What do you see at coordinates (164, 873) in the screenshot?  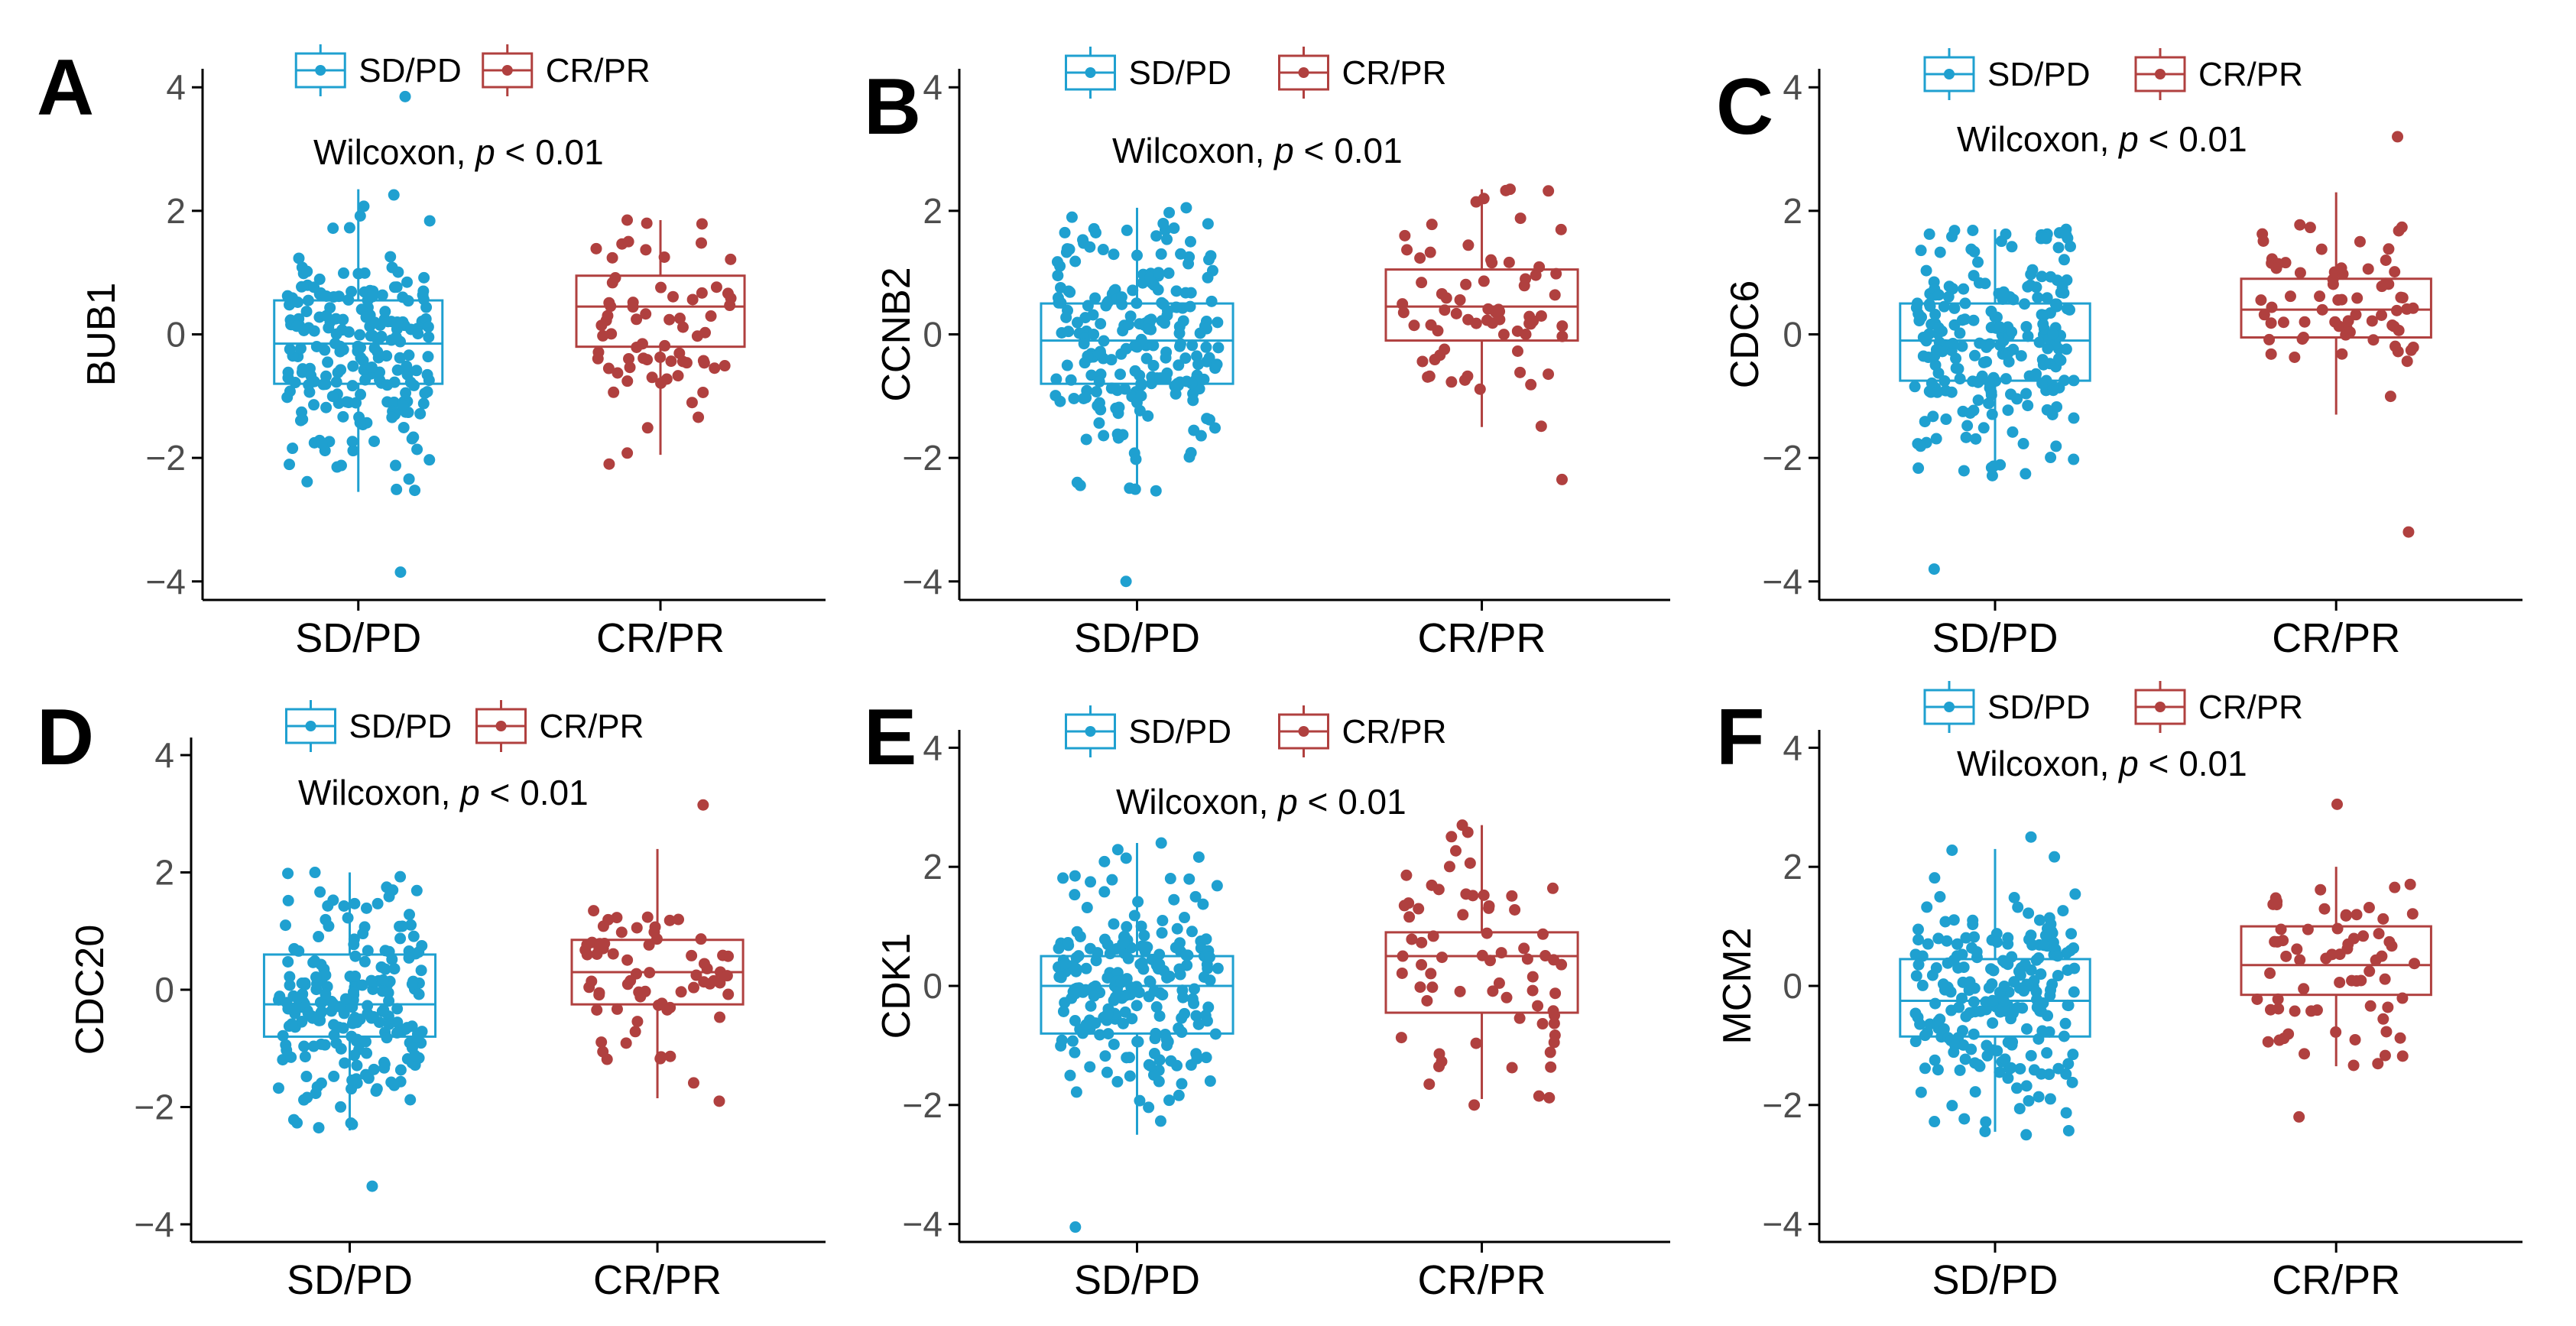 I see `y-tick-label: 2` at bounding box center [164, 873].